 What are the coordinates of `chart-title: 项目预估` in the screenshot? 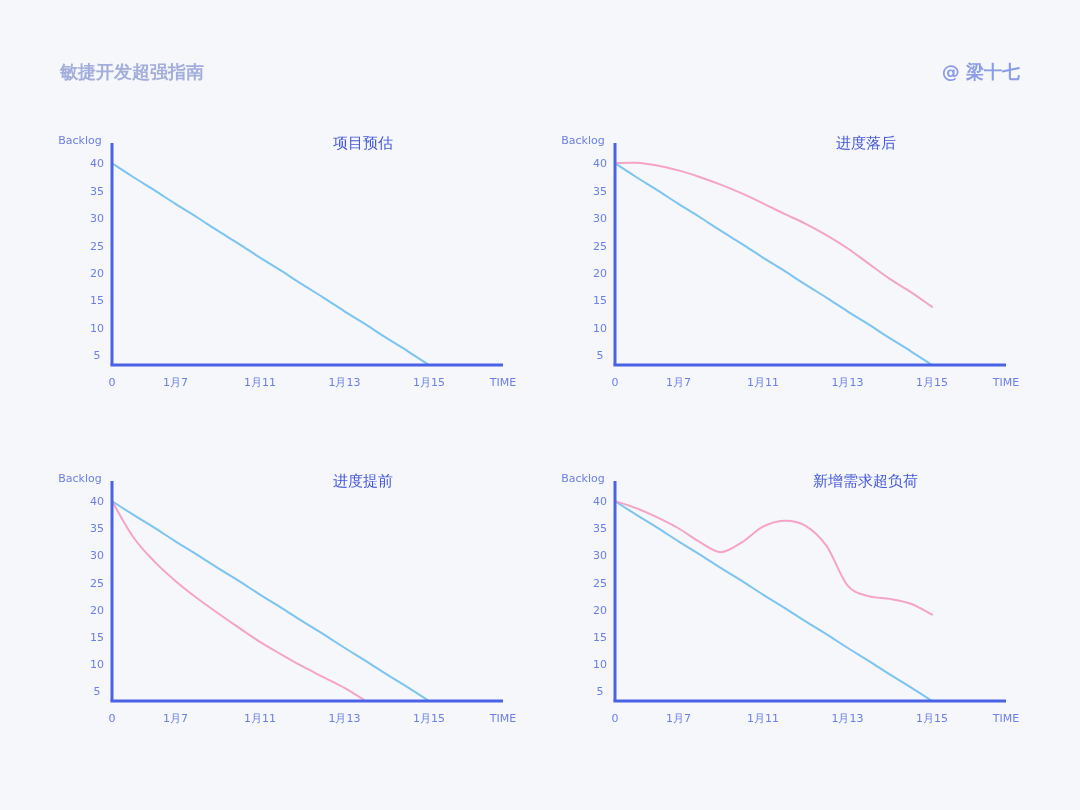 It's located at (362, 143).